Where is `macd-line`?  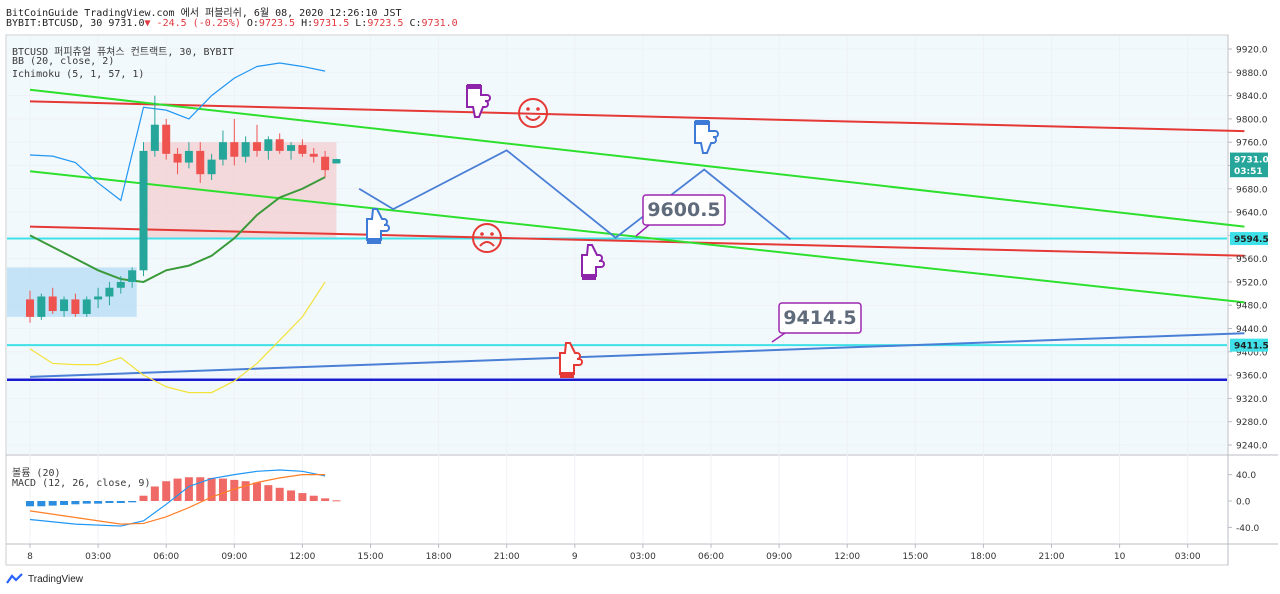
macd-line is located at coordinates (177, 498).